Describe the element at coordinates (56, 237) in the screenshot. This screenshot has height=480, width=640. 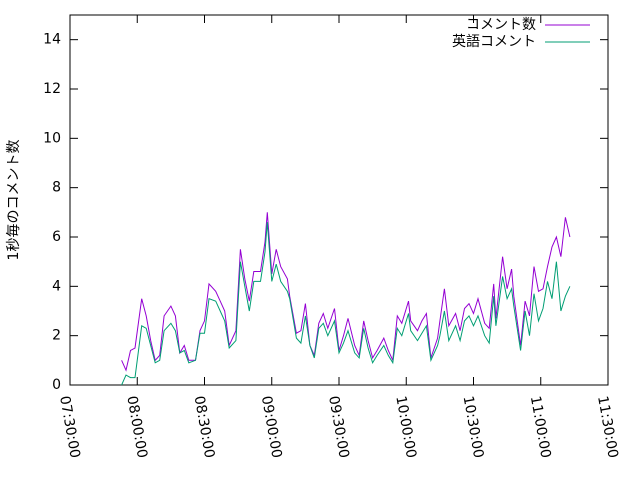
I see `y-tick-label: 6` at that location.